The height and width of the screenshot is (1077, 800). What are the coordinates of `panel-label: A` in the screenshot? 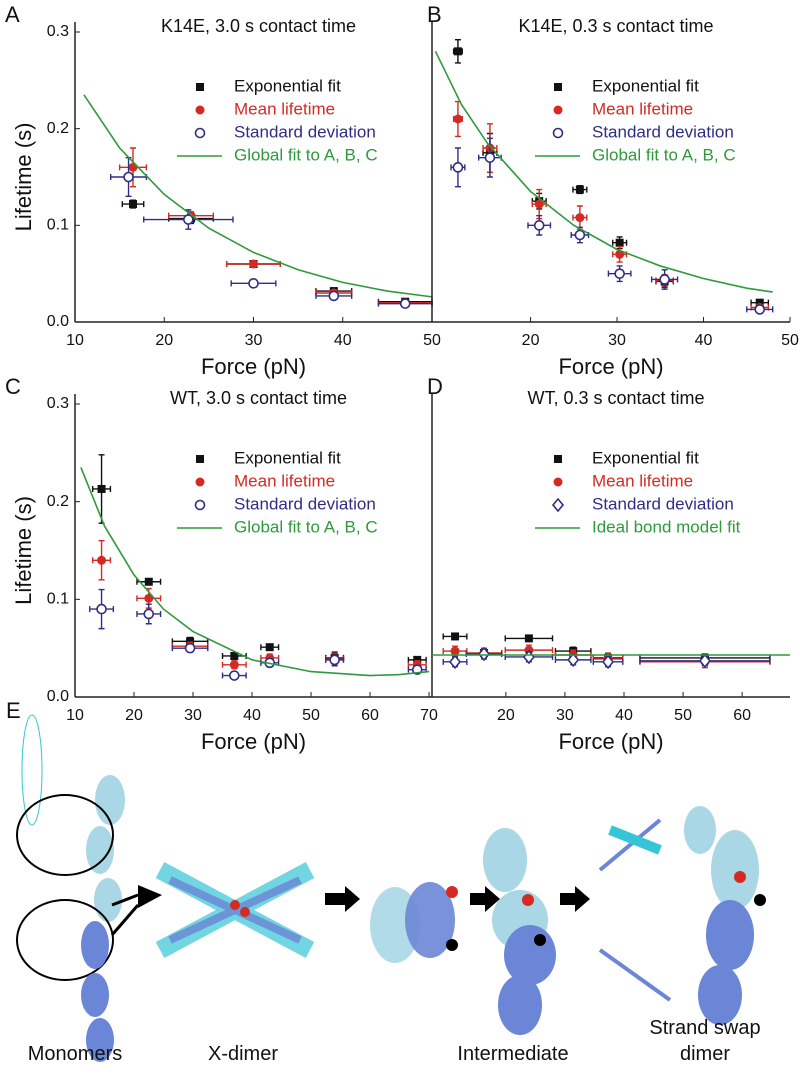 It's located at (12, 14).